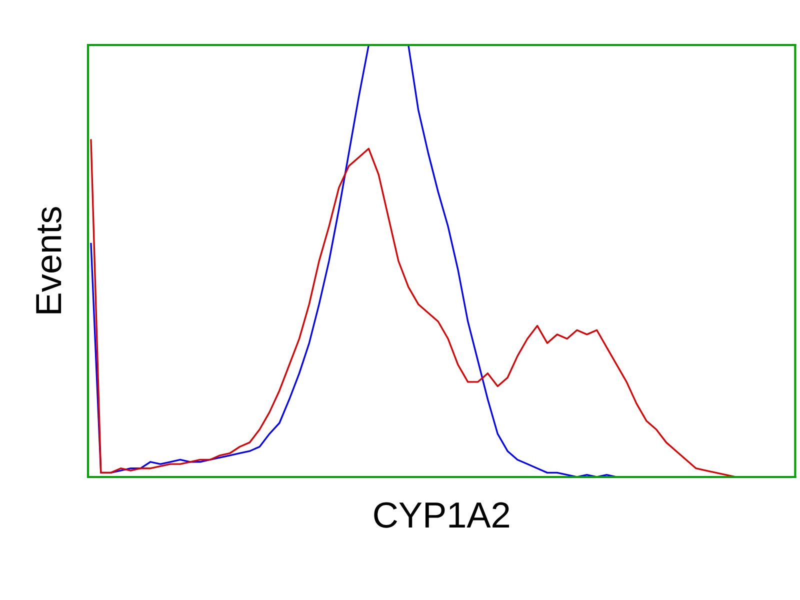 This screenshot has width=800, height=600. Describe the element at coordinates (442, 515) in the screenshot. I see `x-axis-title: CYP1A2` at that location.